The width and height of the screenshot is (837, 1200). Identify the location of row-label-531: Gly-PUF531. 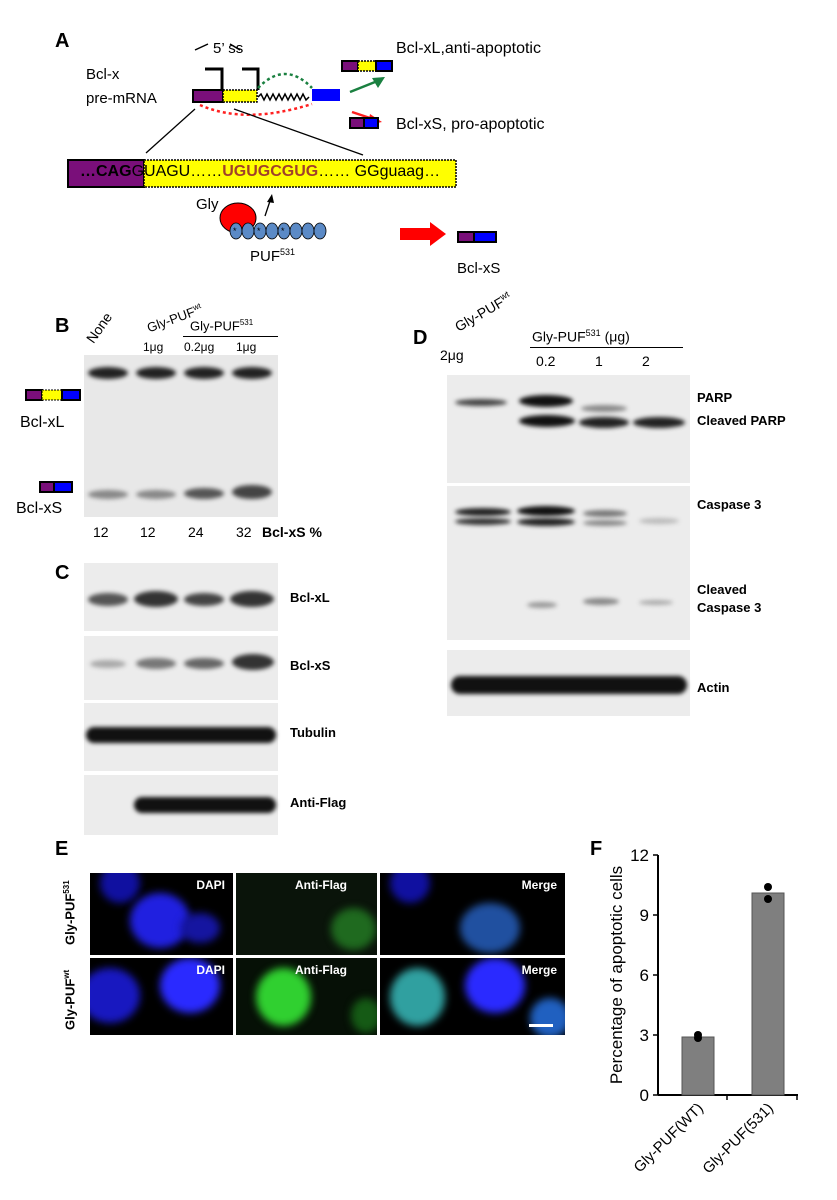
(69, 912).